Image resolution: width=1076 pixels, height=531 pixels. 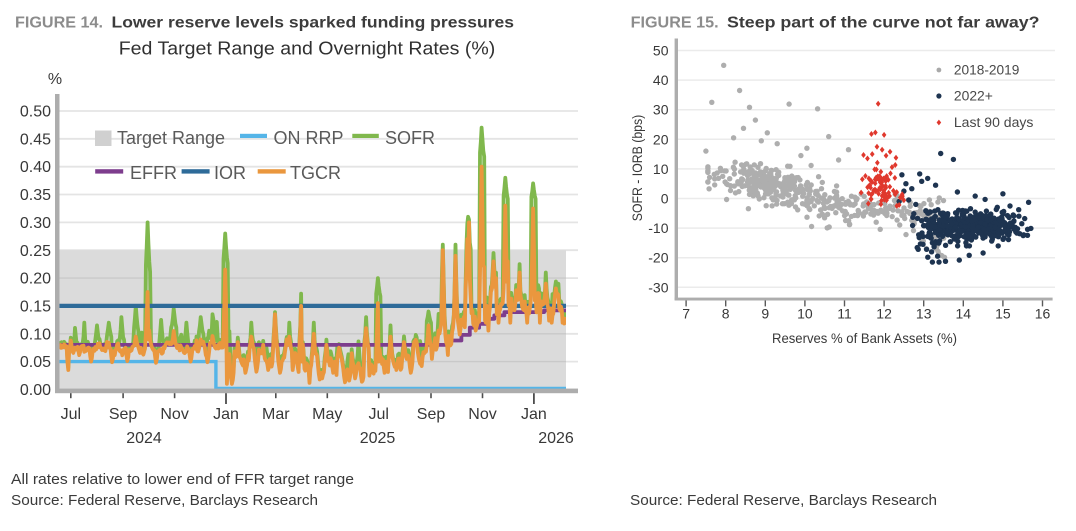 What do you see at coordinates (658, 258) in the screenshot?
I see `svg-text: -20` at bounding box center [658, 258].